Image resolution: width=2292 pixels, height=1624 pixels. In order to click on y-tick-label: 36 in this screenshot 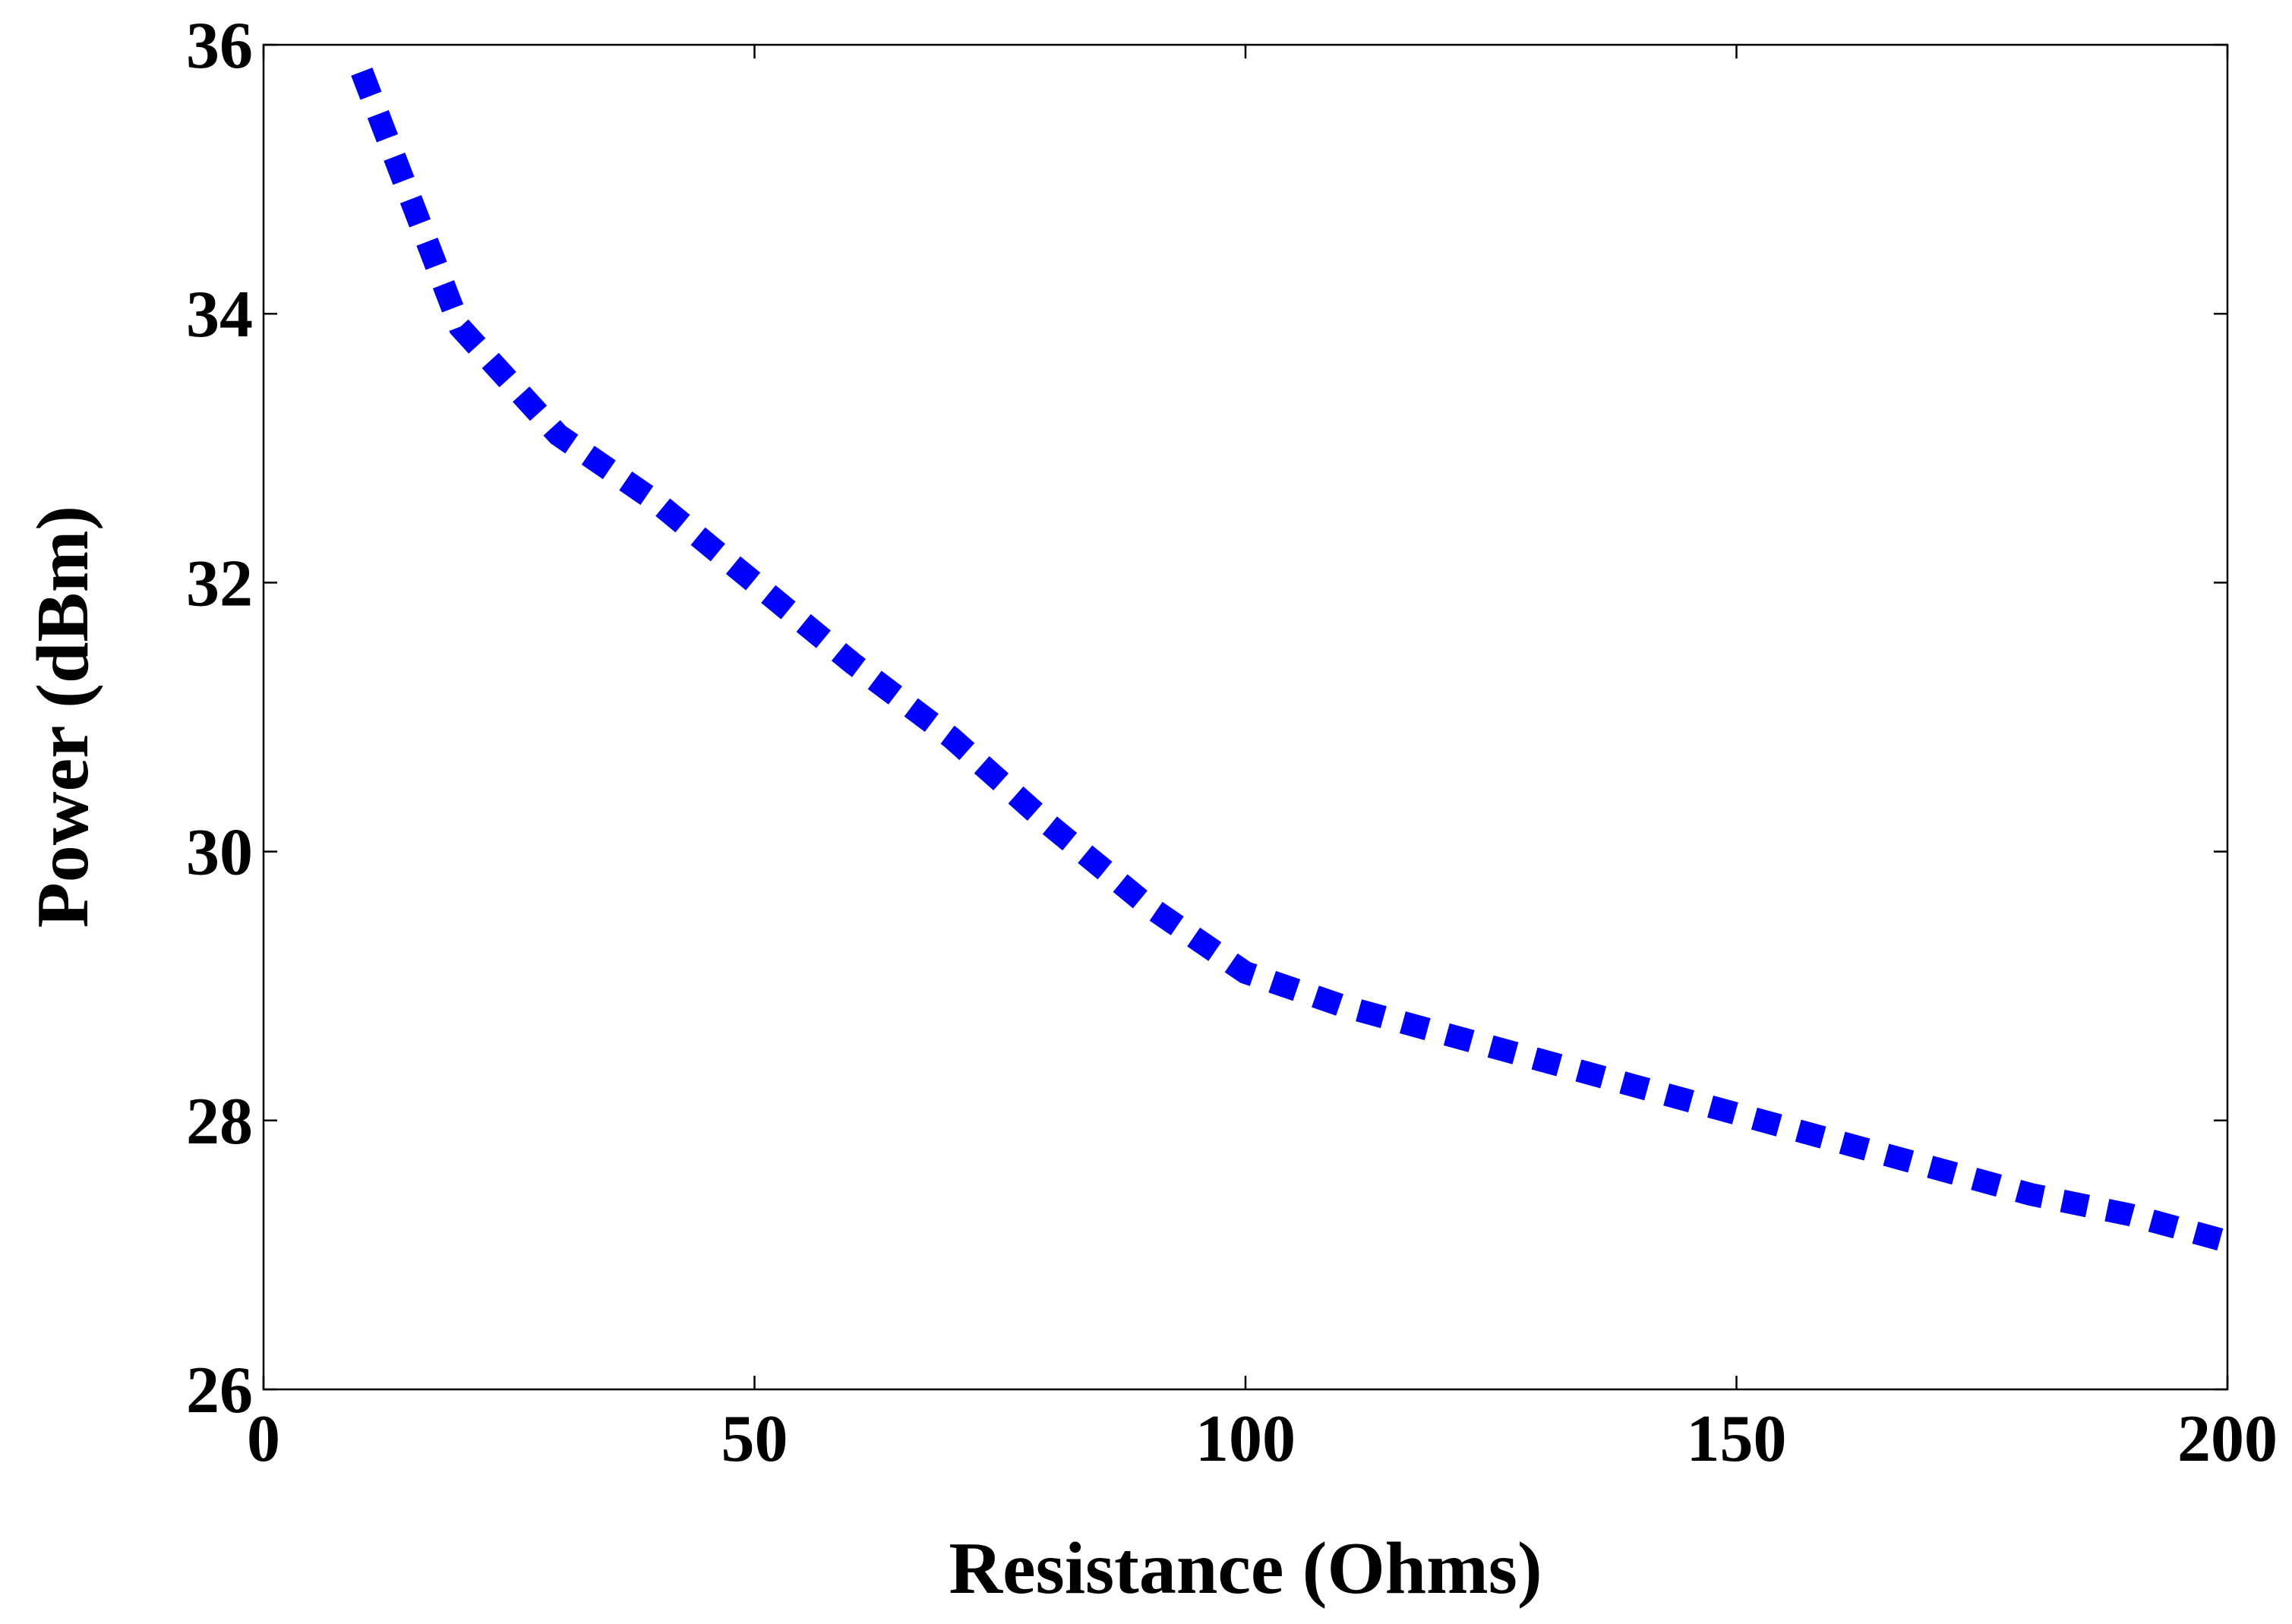, I will do `click(219, 46)`.